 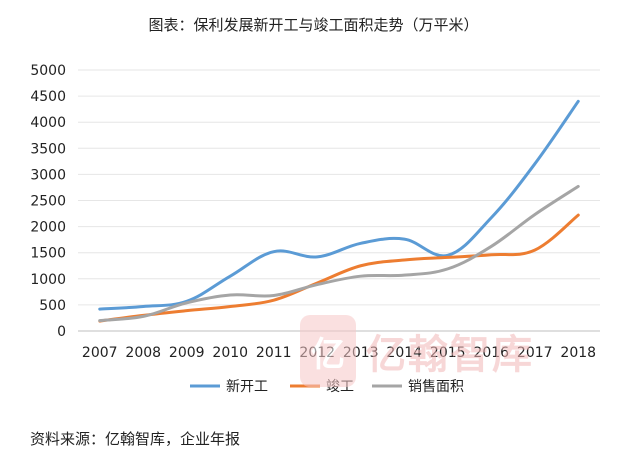 I want to click on y-tick-label: 1000, so click(x=48, y=280).